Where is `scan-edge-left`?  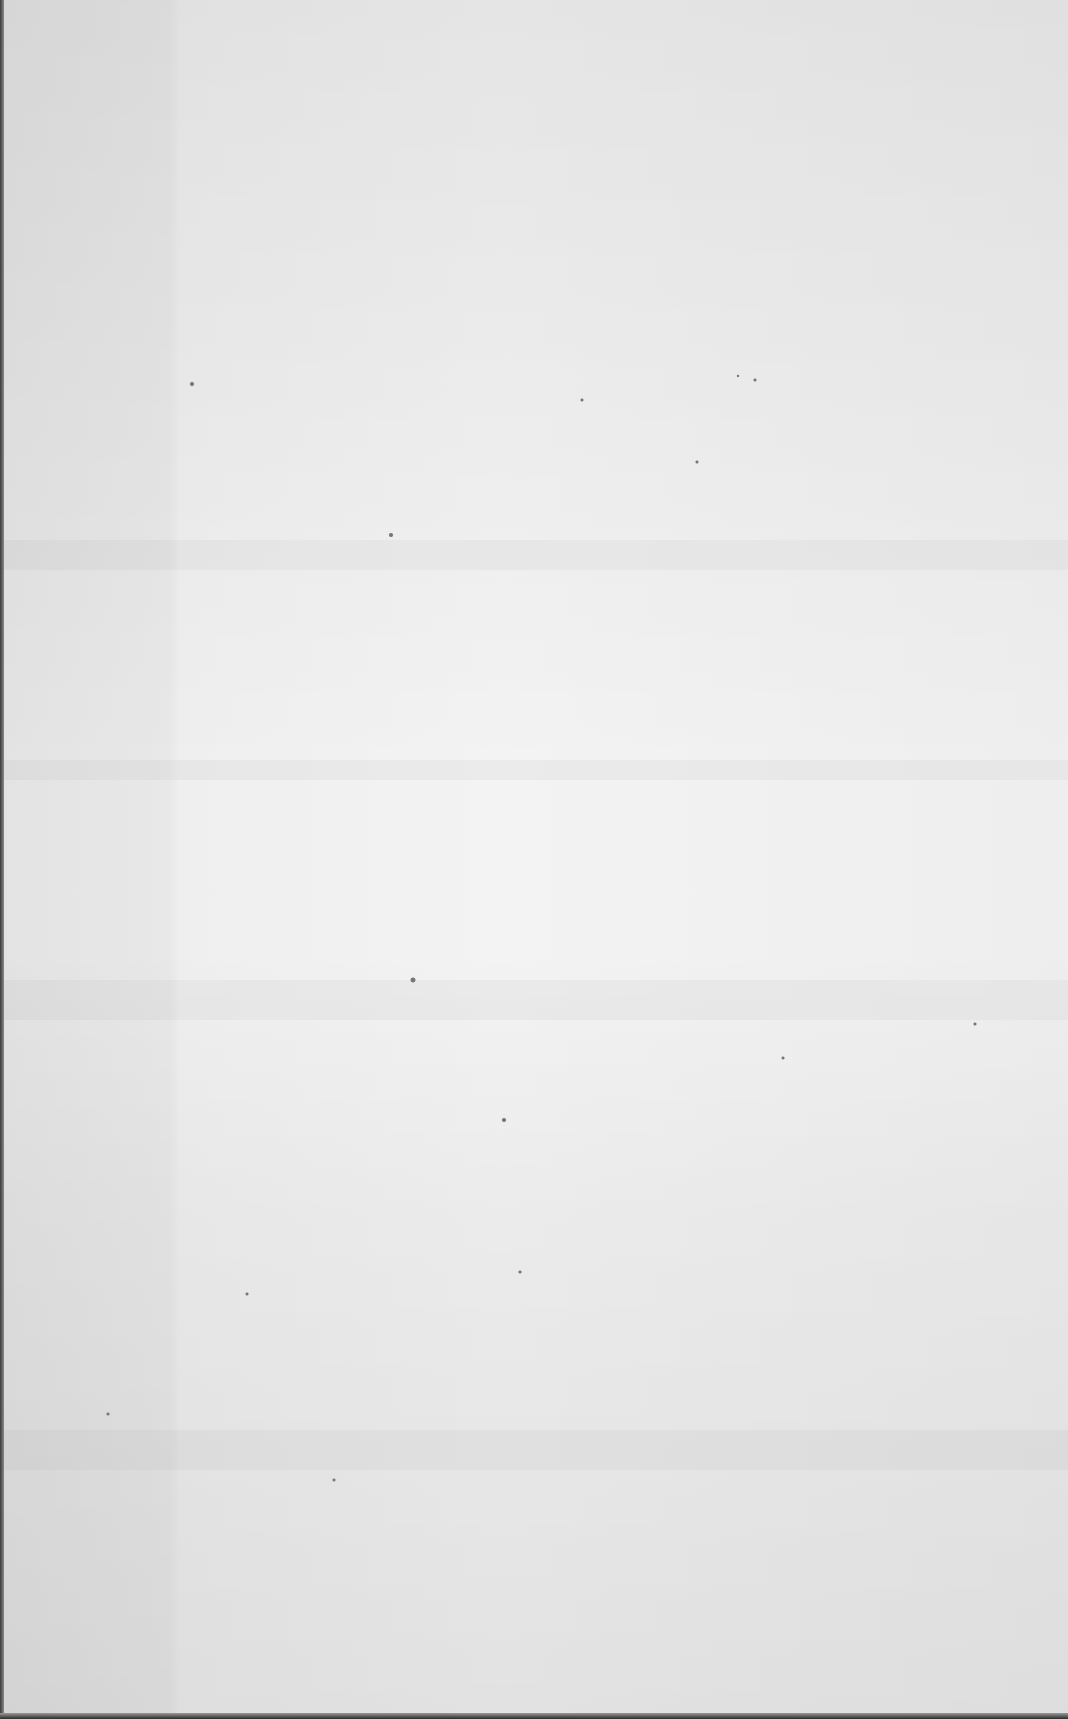
scan-edge-left is located at coordinates (2, 859).